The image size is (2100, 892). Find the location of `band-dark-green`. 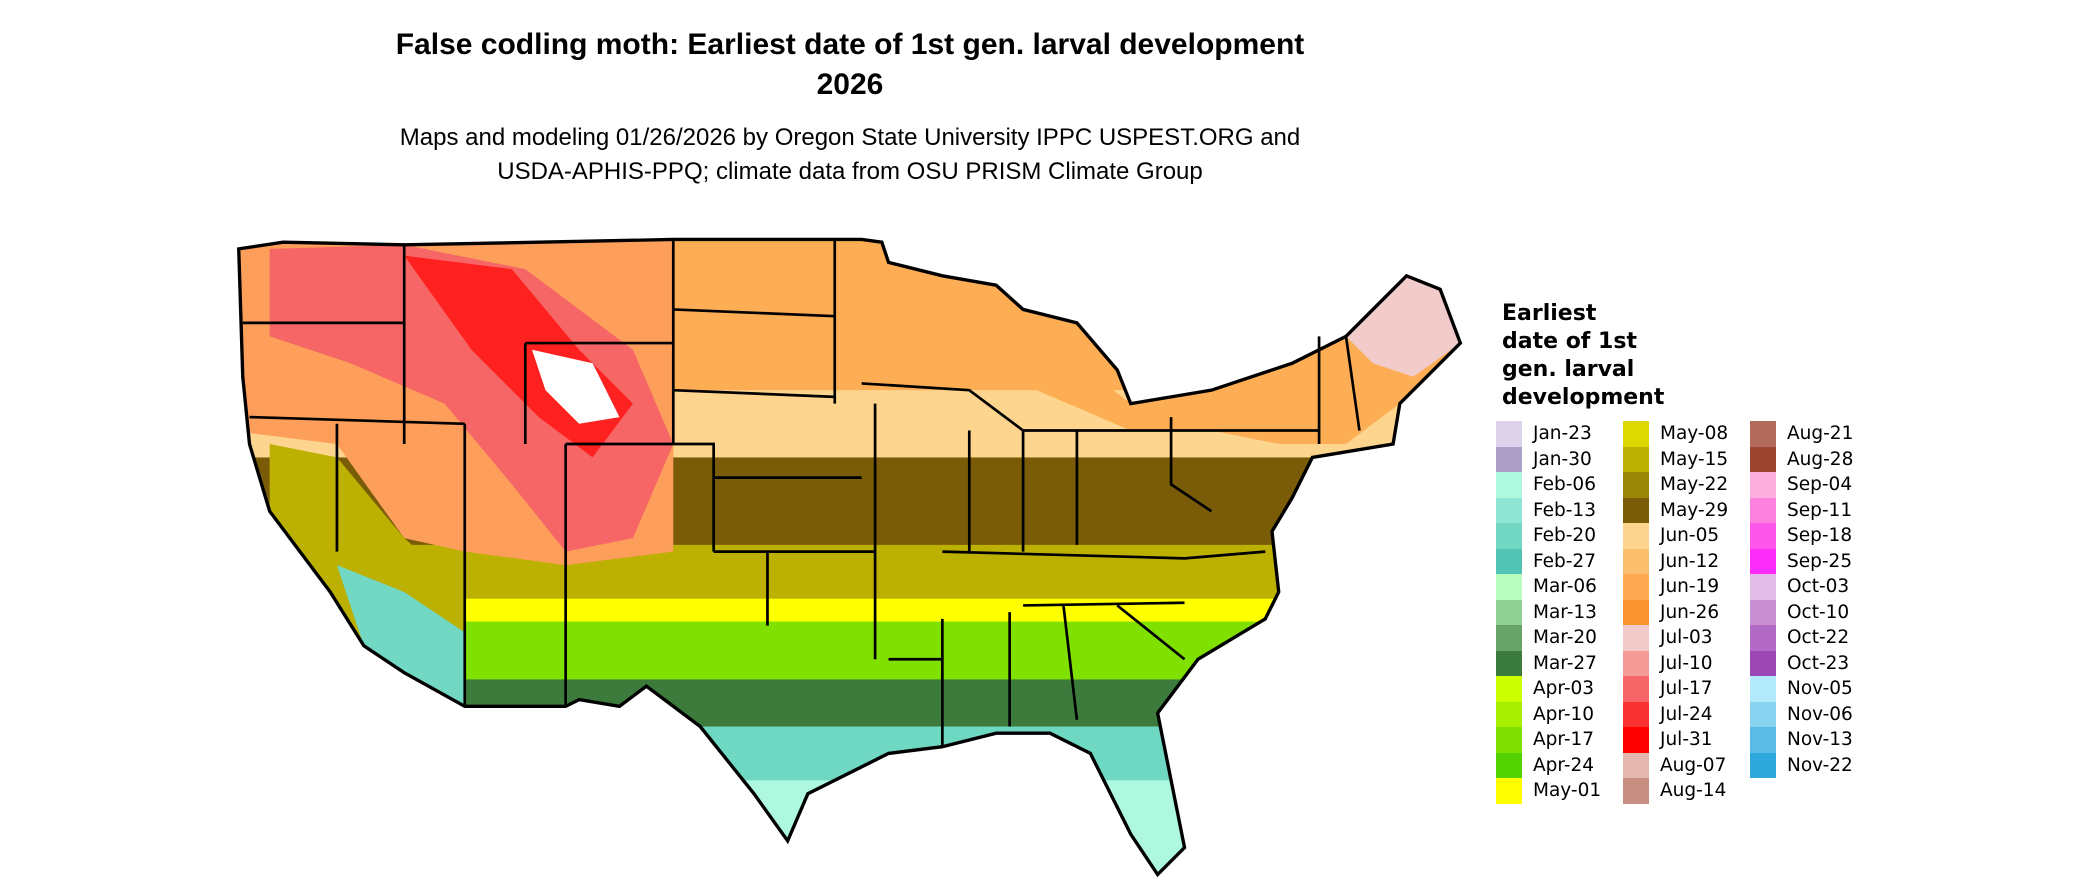

band-dark-green is located at coordinates (849, 706).